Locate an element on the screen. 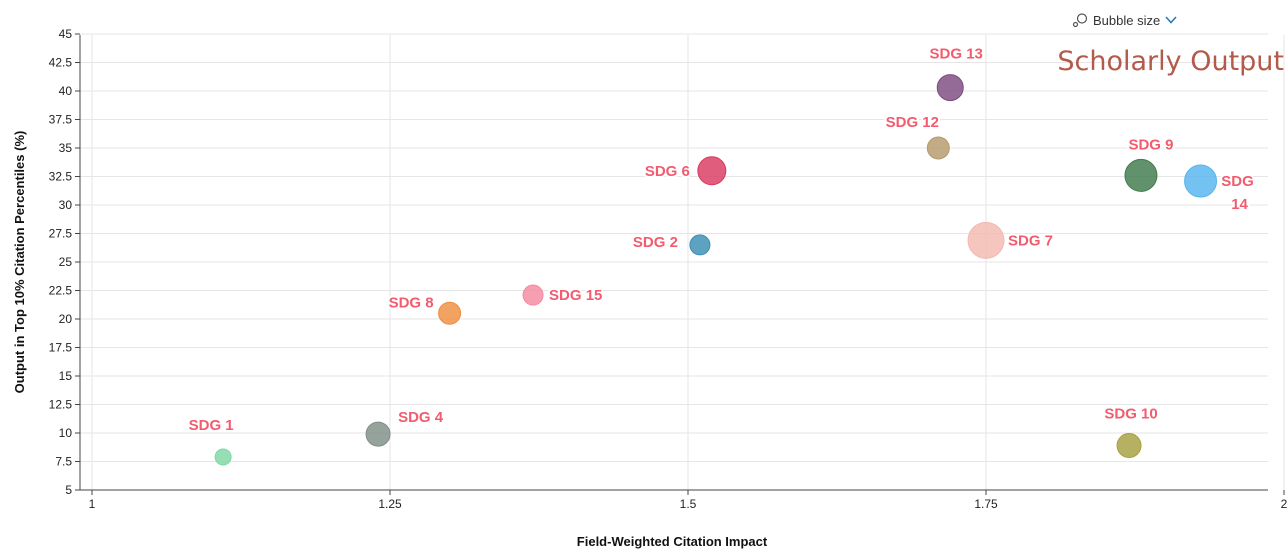 Image resolution: width=1288 pixels, height=554 pixels. bubble-size-label: Bubble size is located at coordinates (1127, 20).